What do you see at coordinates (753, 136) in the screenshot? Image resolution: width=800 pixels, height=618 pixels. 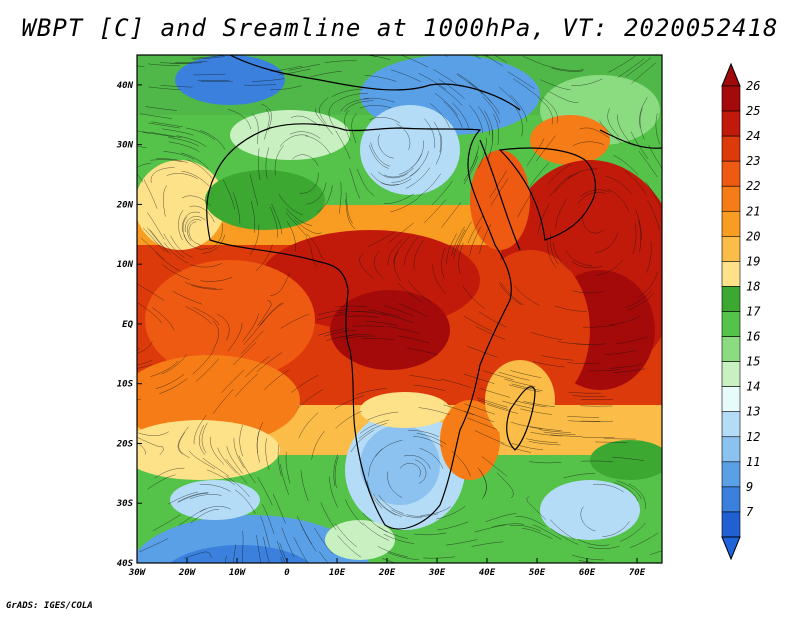 I see `colorbar-label: 24` at bounding box center [753, 136].